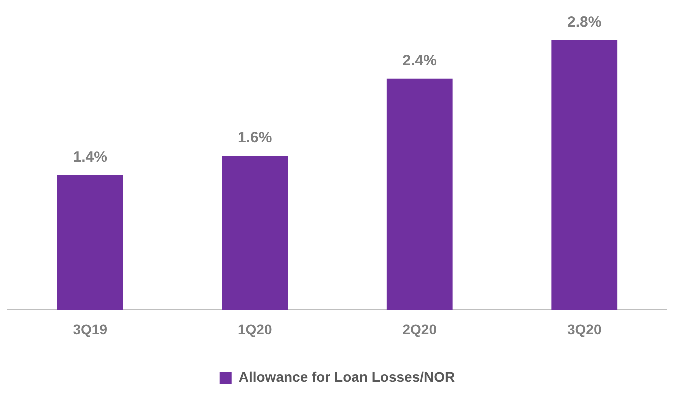 The width and height of the screenshot is (675, 403). What do you see at coordinates (347, 376) in the screenshot?
I see `legend-label: Allowance for Loan Losses/NOR` at bounding box center [347, 376].